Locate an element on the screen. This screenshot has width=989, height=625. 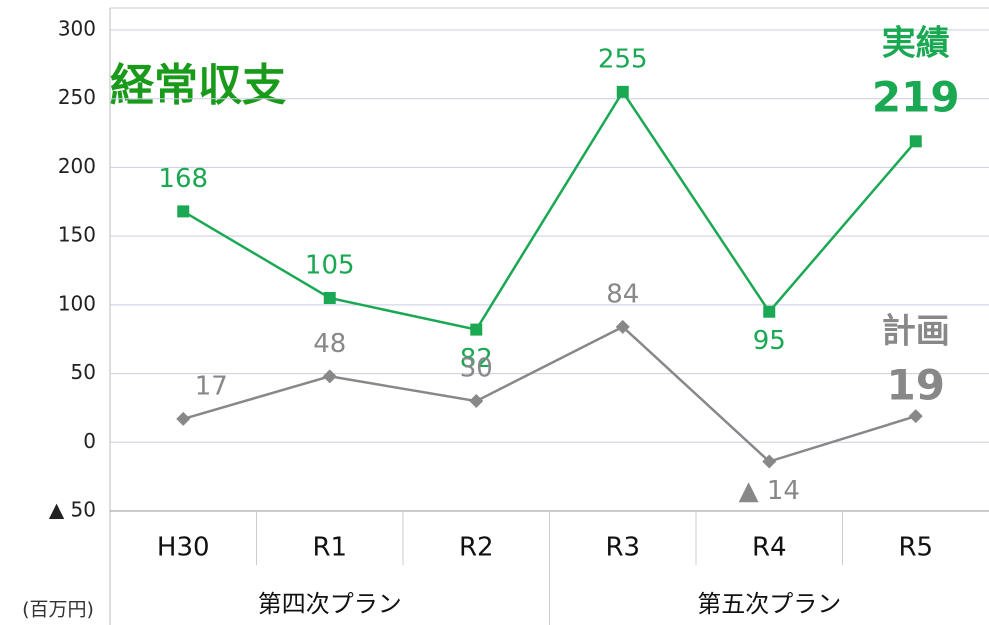
y-tick-label: 250 is located at coordinates (77, 97).